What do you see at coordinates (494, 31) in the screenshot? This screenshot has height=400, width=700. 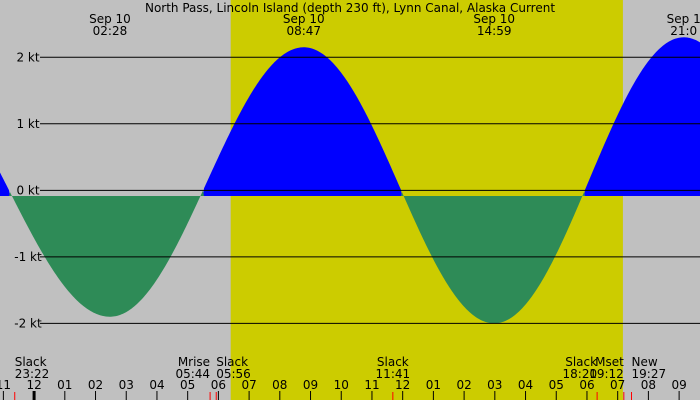 I see `peak-time-label: 14:59` at bounding box center [494, 31].